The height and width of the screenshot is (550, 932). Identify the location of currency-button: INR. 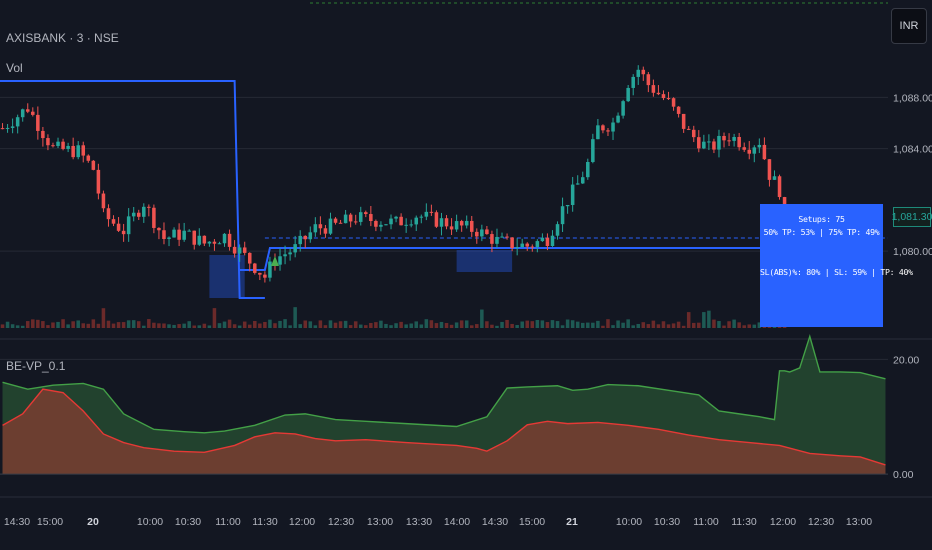
(909, 26).